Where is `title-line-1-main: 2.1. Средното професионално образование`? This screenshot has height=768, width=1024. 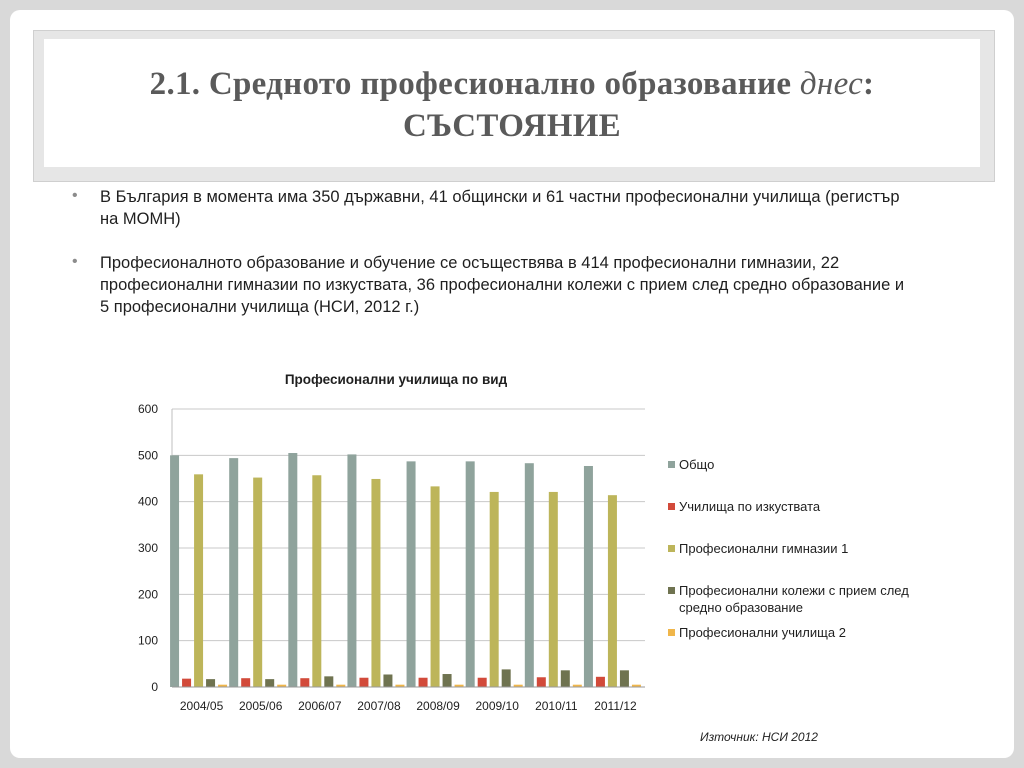
title-line-1-main: 2.1. Средното професионално образование is located at coordinates (474, 84).